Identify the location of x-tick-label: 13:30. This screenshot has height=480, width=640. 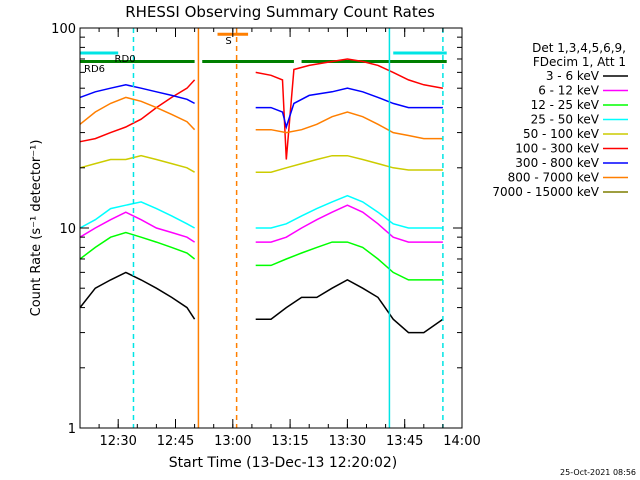
(347, 441).